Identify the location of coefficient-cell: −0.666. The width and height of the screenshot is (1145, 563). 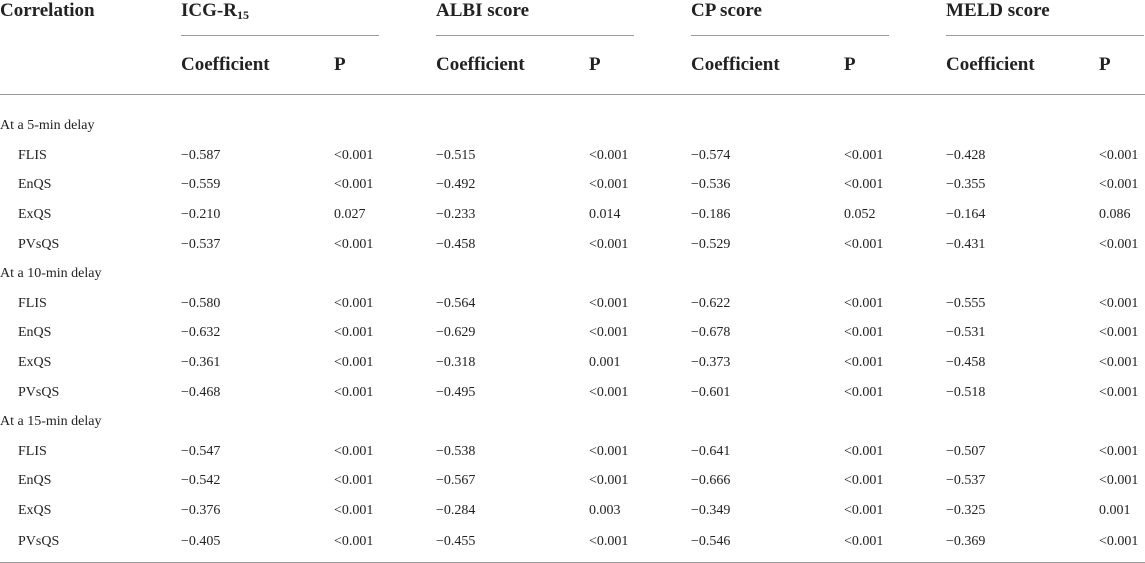
(711, 481).